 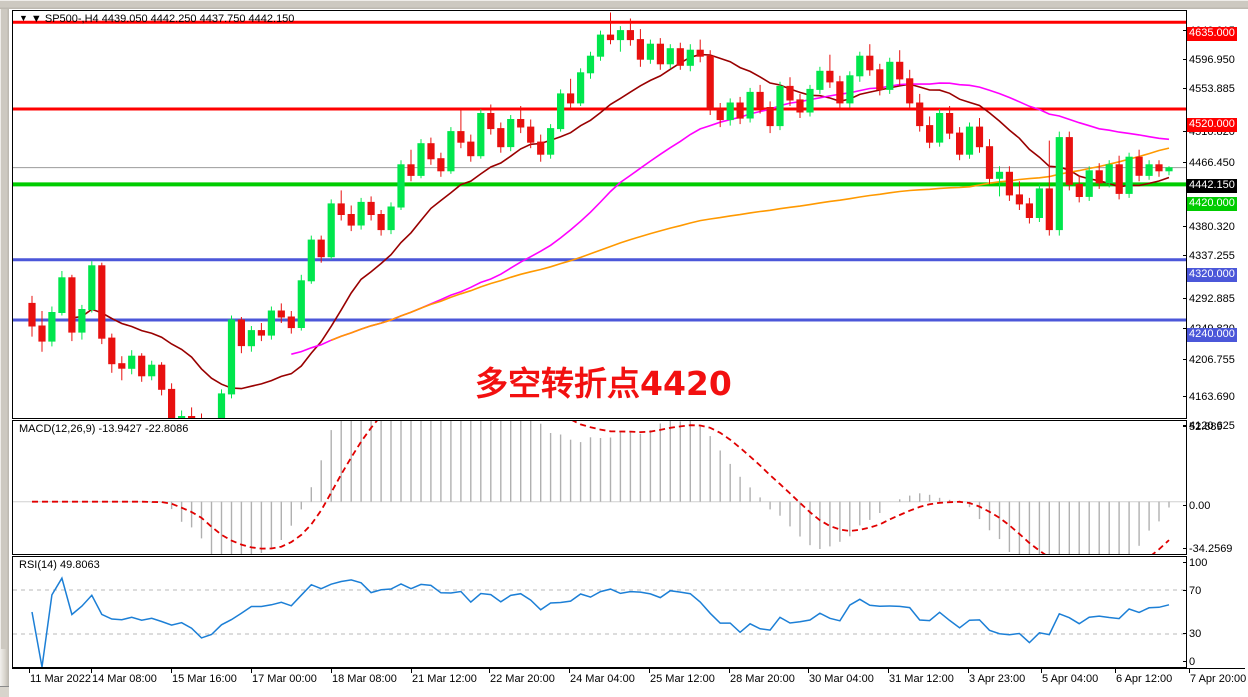 What do you see at coordinates (624, 4) in the screenshot?
I see `horizontal-scrollbar-thumb` at bounding box center [624, 4].